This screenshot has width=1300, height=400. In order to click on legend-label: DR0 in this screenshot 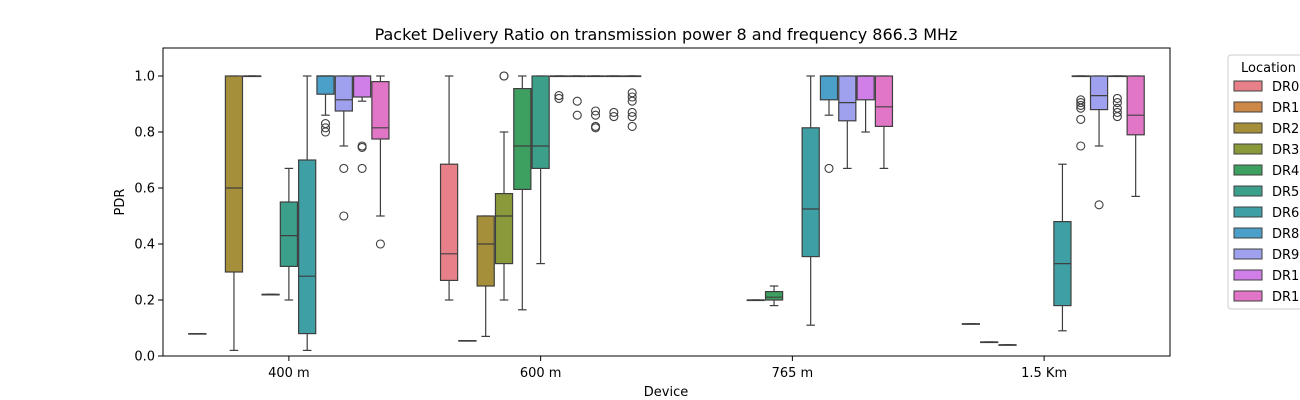, I will do `click(1285, 87)`.